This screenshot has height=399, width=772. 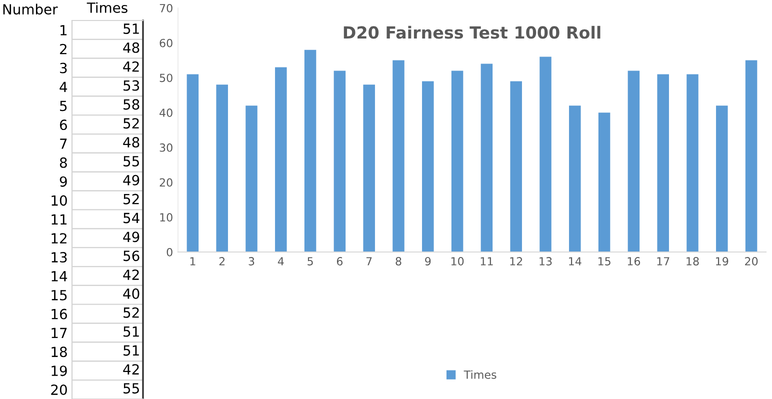 I want to click on x-tick-label: 15, so click(x=604, y=261).